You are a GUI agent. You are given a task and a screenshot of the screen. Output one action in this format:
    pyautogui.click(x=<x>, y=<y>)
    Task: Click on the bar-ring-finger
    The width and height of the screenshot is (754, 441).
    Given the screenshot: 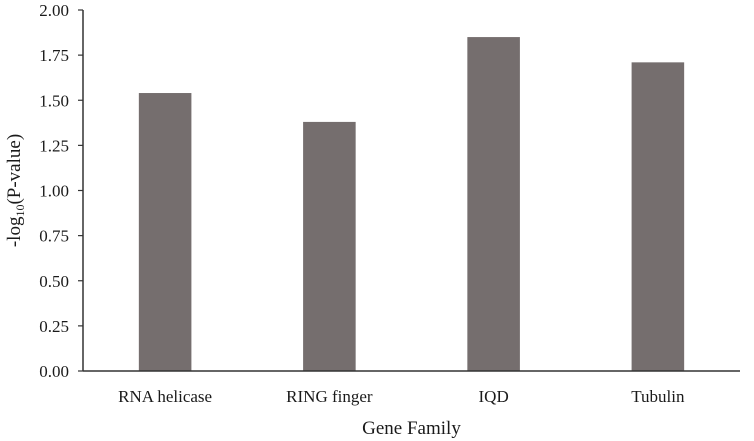 What is the action you would take?
    pyautogui.click(x=329, y=246)
    